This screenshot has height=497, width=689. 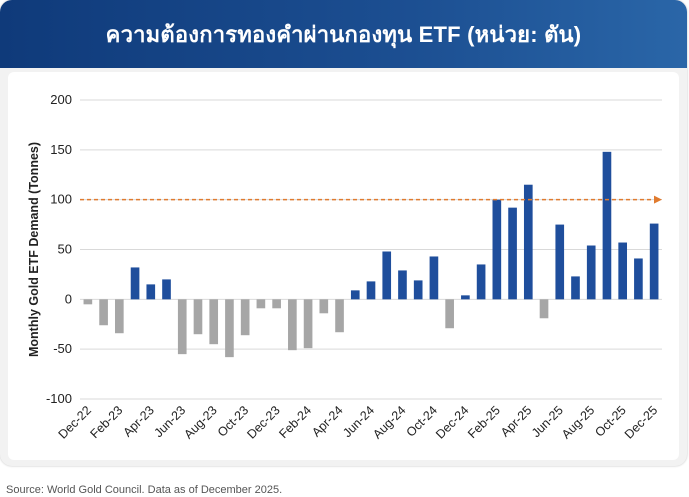 What do you see at coordinates (61, 149) in the screenshot?
I see `y-tick-label: 150` at bounding box center [61, 149].